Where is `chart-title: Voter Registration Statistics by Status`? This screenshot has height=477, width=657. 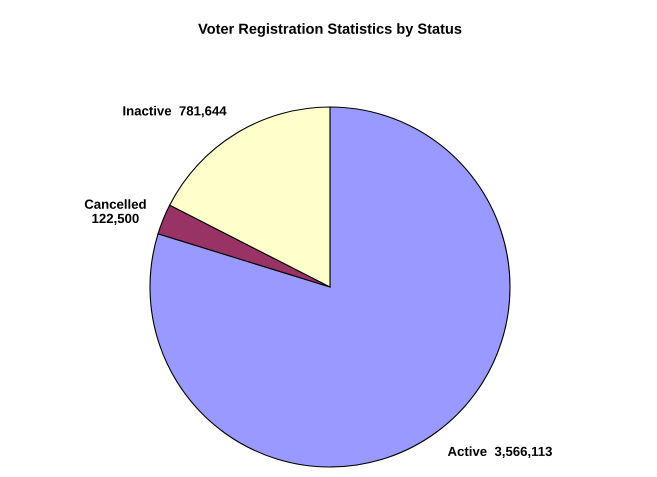 chart-title: Voter Registration Statistics by Status is located at coordinates (330, 30).